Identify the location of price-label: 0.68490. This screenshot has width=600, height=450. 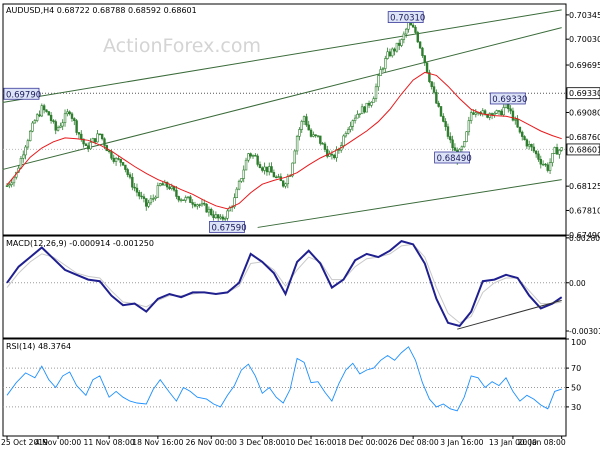
(454, 159).